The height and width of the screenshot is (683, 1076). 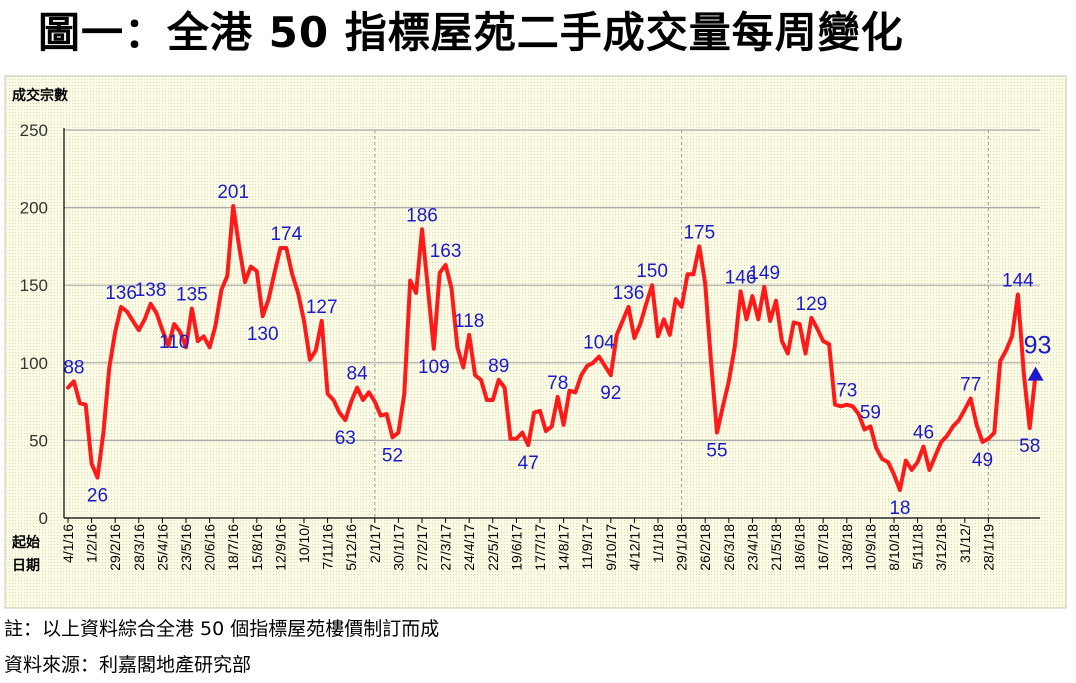 I want to click on x-tick-label: 26/2/18, so click(x=705, y=547).